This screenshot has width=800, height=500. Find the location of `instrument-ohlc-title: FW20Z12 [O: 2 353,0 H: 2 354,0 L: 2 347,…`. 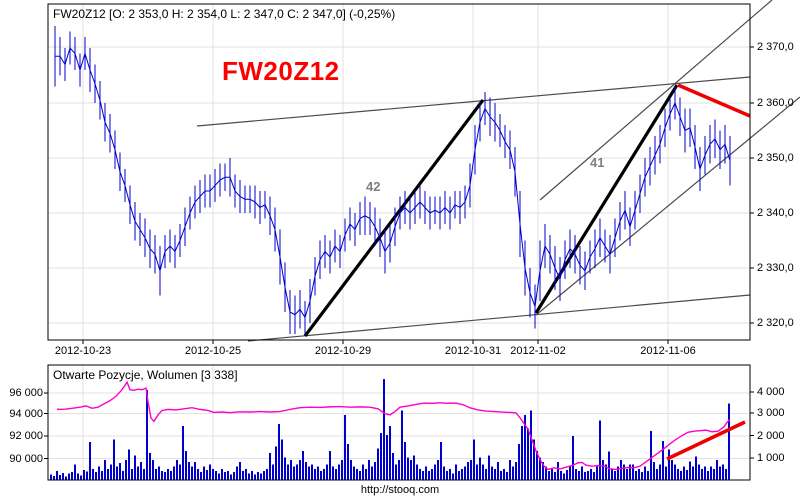

instrument-ohlc-title: FW20Z12 [O: 2 353,0 H: 2 354,0 L: 2 347,… is located at coordinates (224, 14).